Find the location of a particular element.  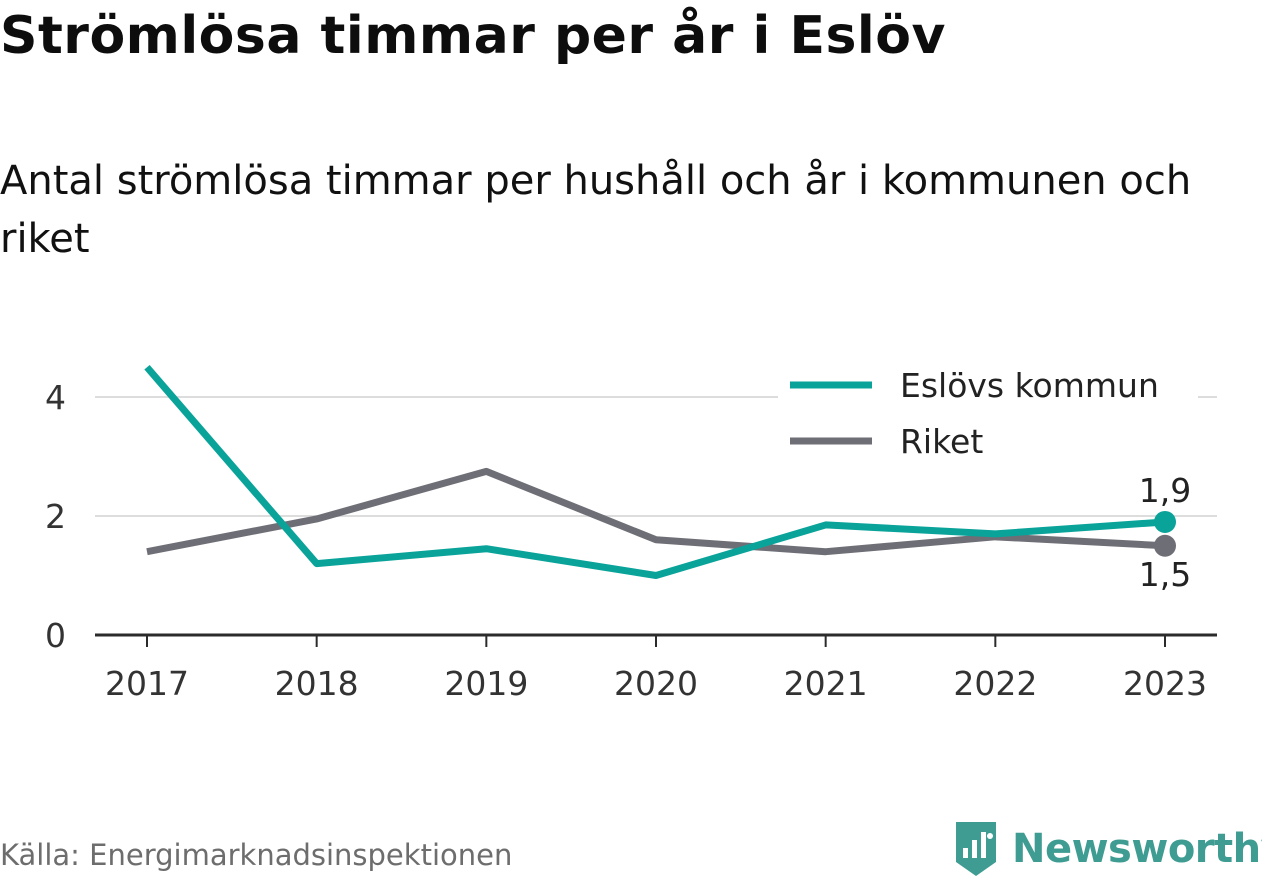

x-tick-label: 2022 is located at coordinates (995, 683).